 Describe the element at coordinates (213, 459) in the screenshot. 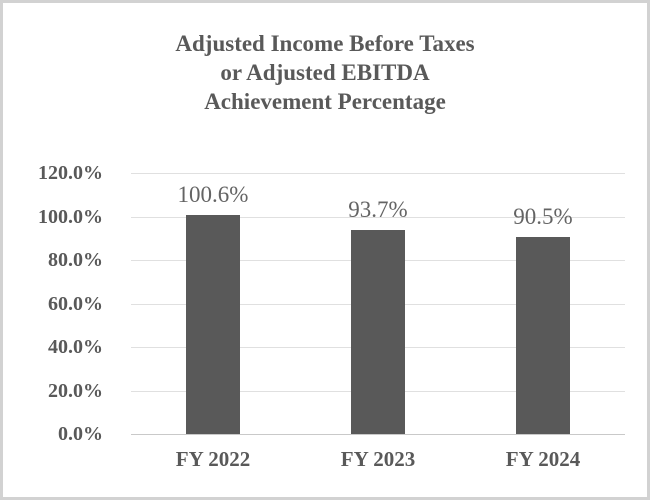

I see `x-axis-category-label: FY 2022` at that location.